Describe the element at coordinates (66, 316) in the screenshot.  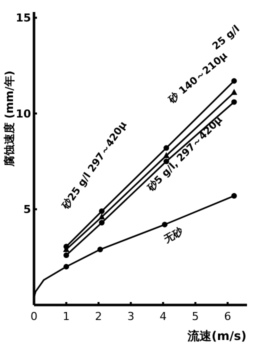
I see `x-tick-label: 1` at that location.